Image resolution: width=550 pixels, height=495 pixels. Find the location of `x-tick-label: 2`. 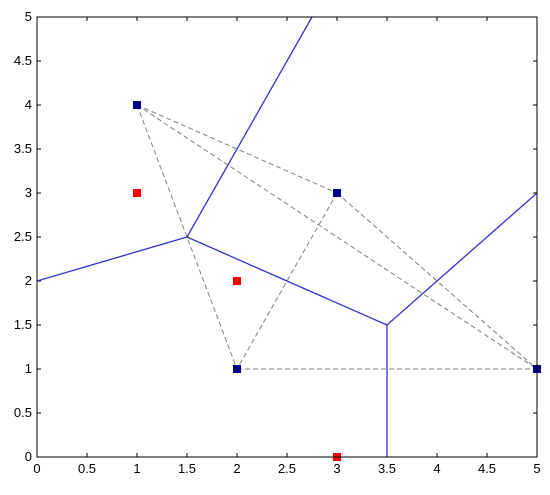

x-tick-label: 2 is located at coordinates (236, 468).